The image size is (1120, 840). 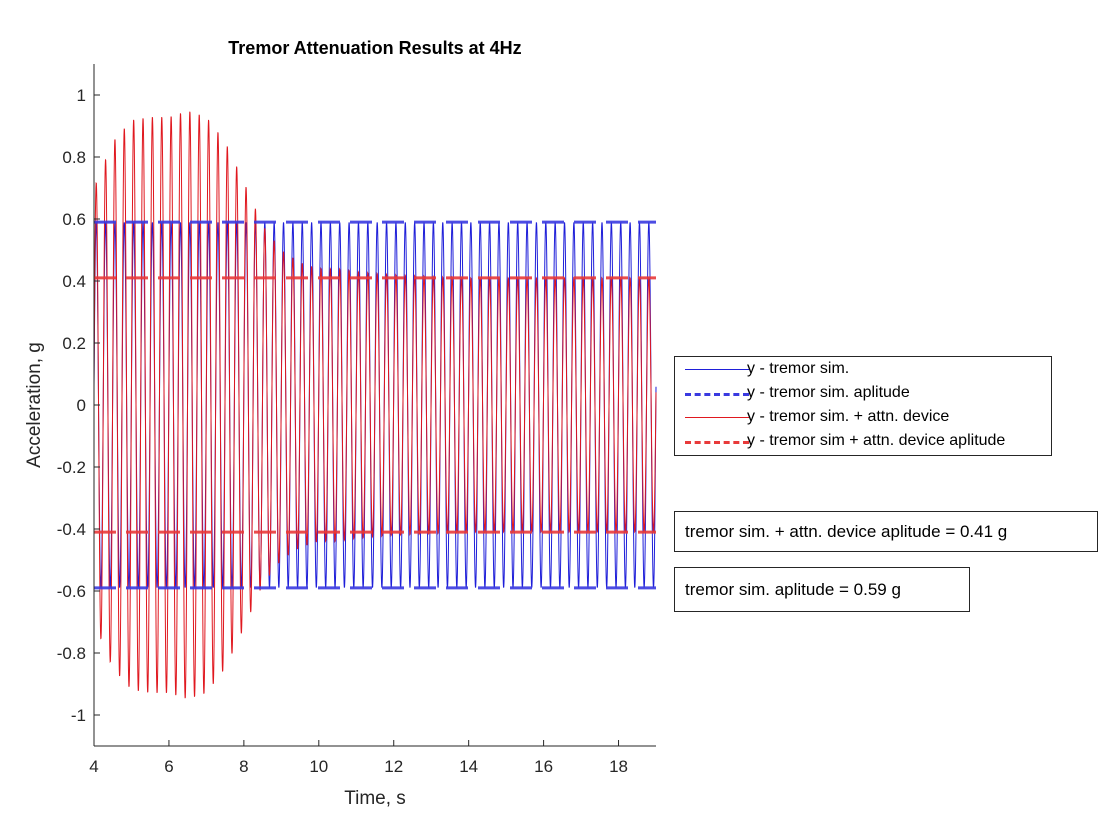 What do you see at coordinates (78, 715) in the screenshot?
I see `y-tick-label: -1` at bounding box center [78, 715].